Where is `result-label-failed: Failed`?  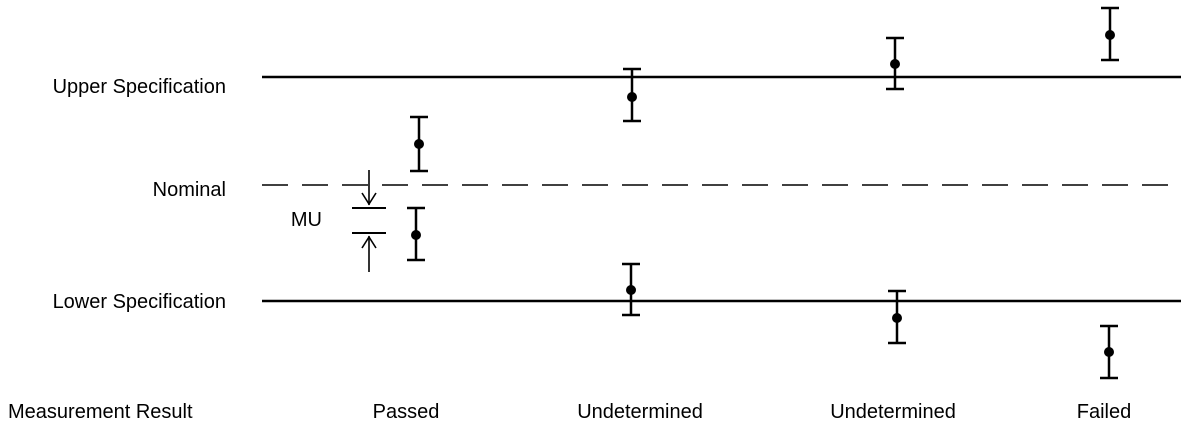 result-label-failed: Failed is located at coordinates (1104, 412).